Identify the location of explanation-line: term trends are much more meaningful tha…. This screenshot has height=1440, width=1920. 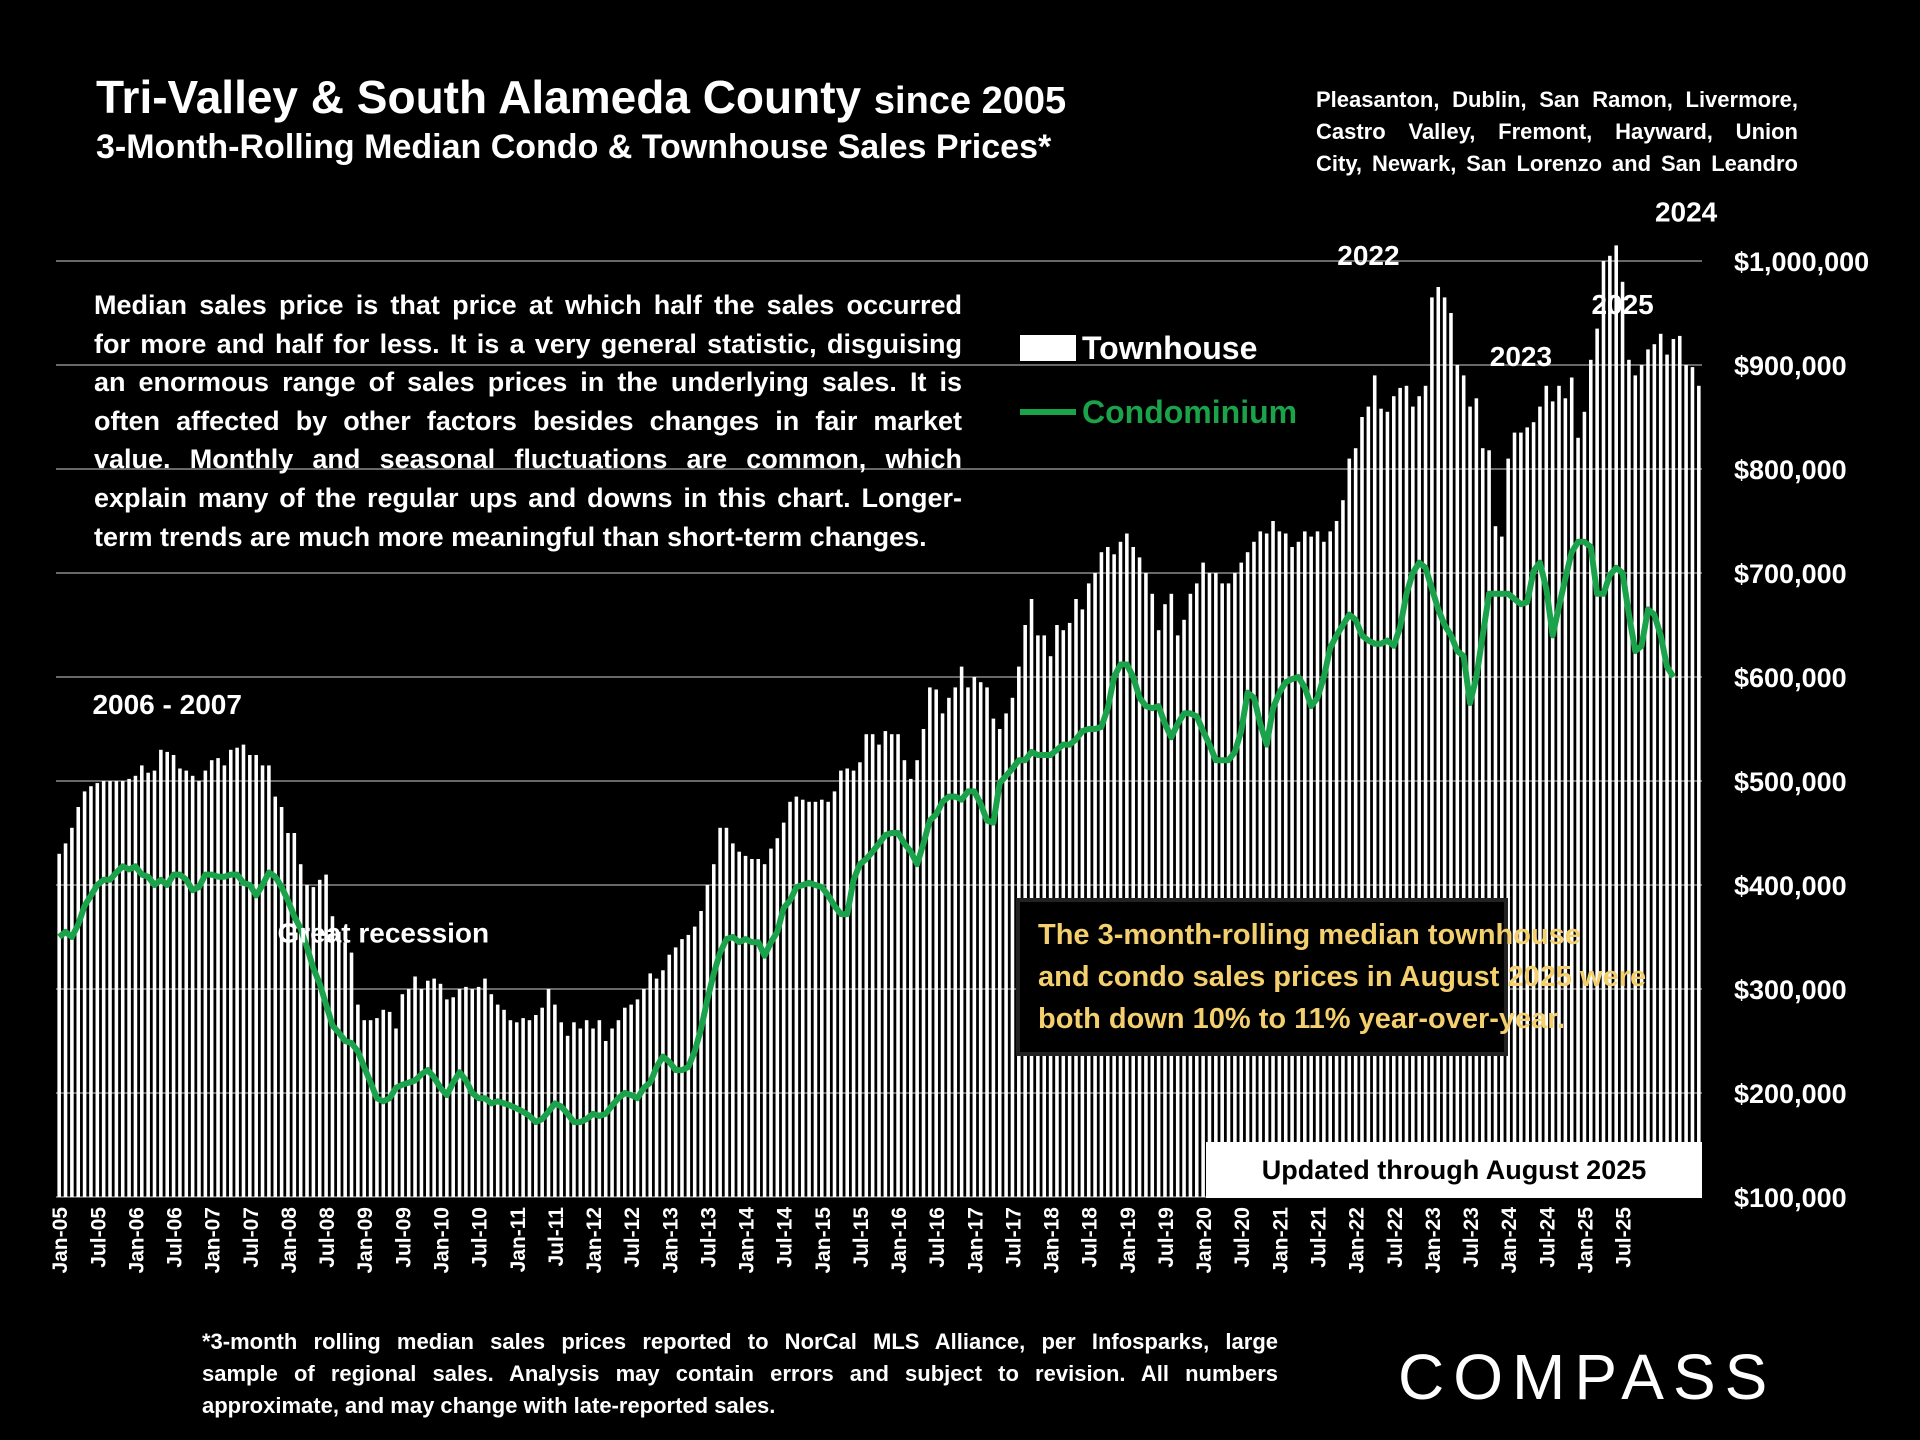
(510, 536).